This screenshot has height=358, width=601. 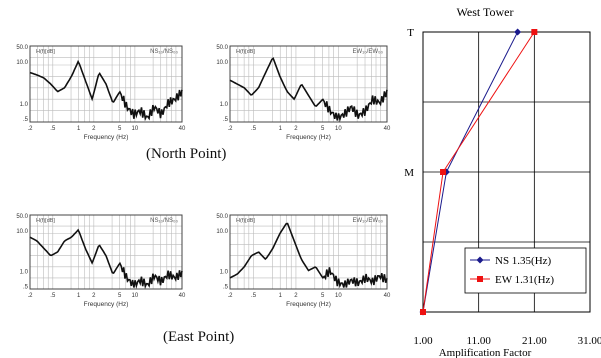 What do you see at coordinates (409, 103) in the screenshot?
I see `y-tick-labels: MT` at bounding box center [409, 103].